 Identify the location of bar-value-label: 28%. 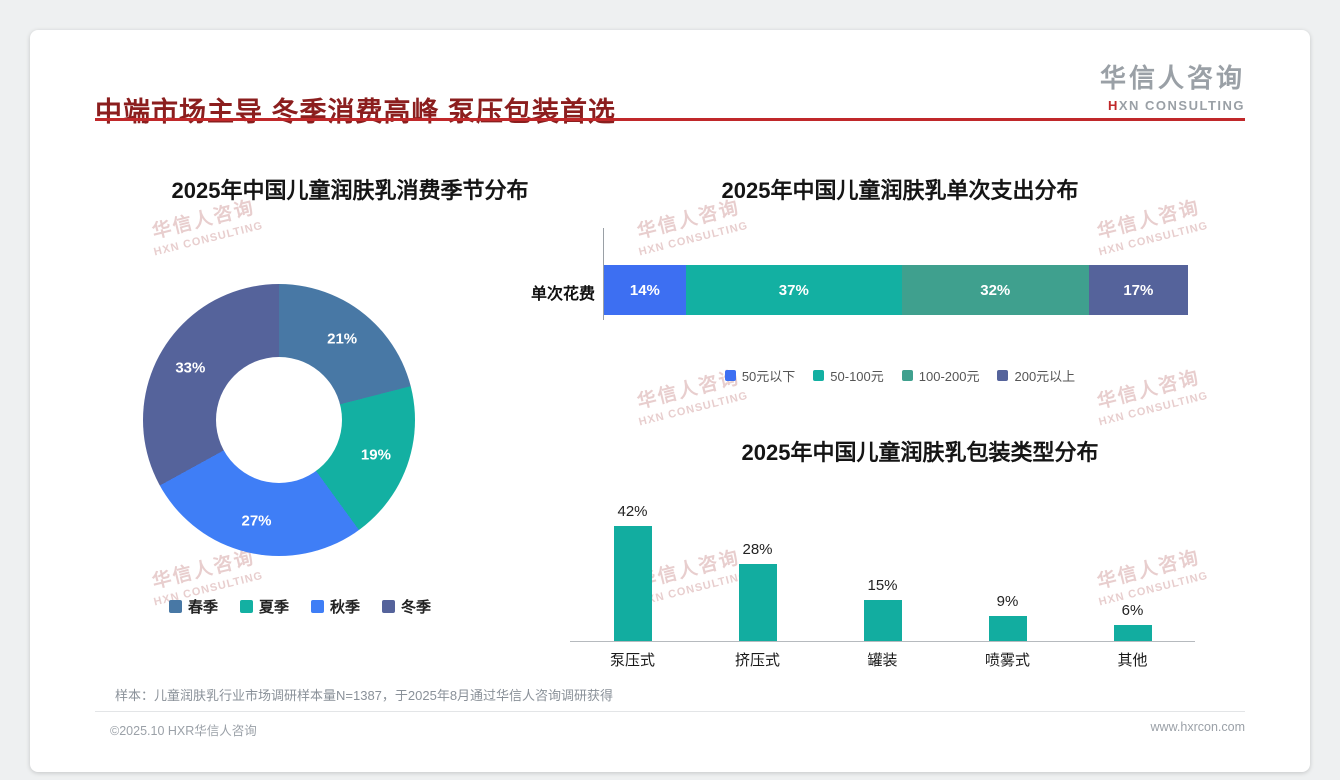
(757, 549).